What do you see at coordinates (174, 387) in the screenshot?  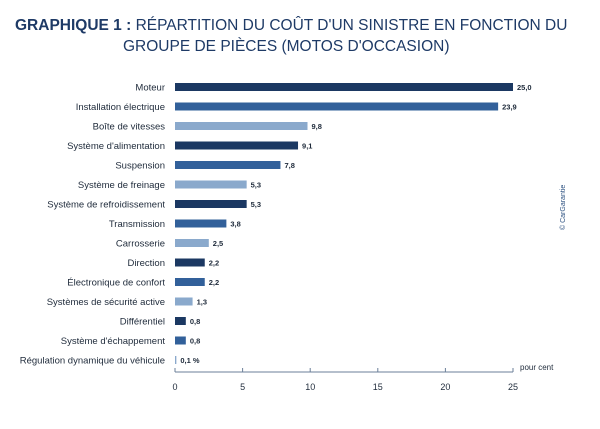 I see `x-tick-label: 0` at bounding box center [174, 387].